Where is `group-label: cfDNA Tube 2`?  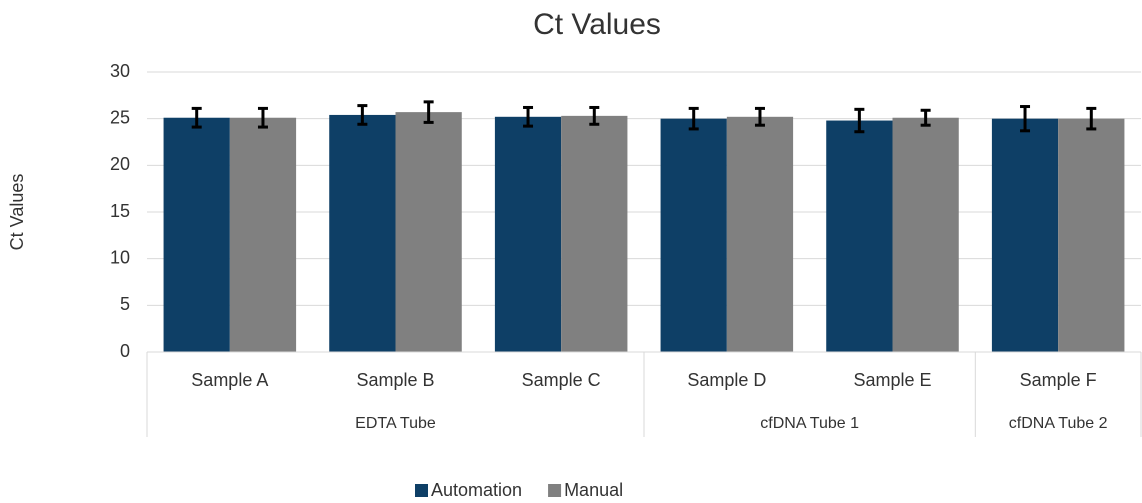 group-label: cfDNA Tube 2 is located at coordinates (1058, 423).